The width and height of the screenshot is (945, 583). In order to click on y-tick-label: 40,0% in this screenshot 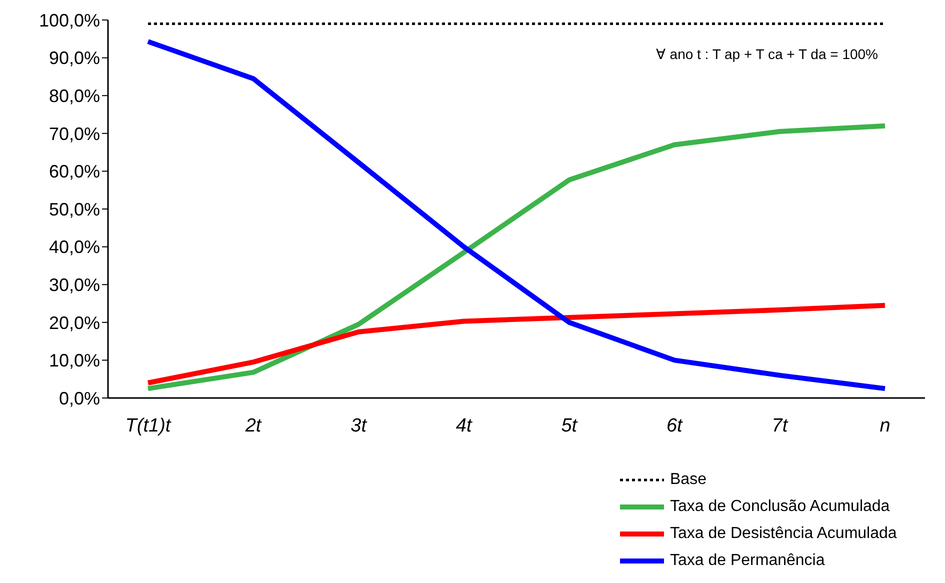, I will do `click(74, 247)`.